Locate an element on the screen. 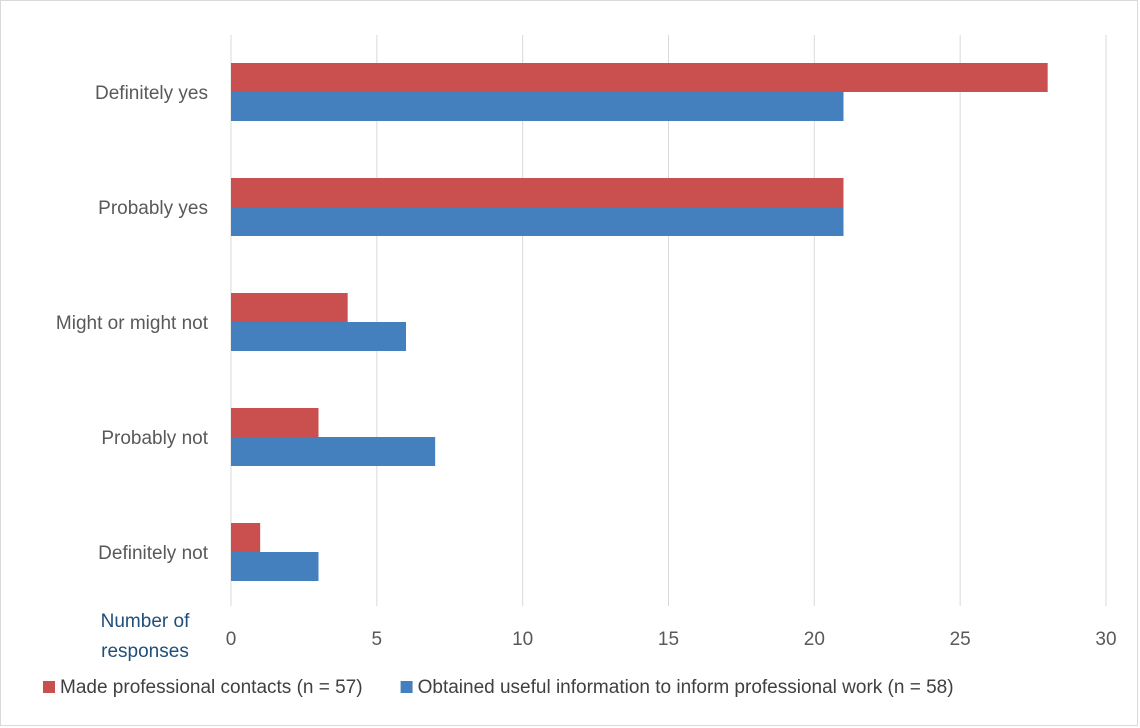 The width and height of the screenshot is (1140, 728). x-tick-labels: 0 5 10 15 20 25 30 is located at coordinates (671, 639).